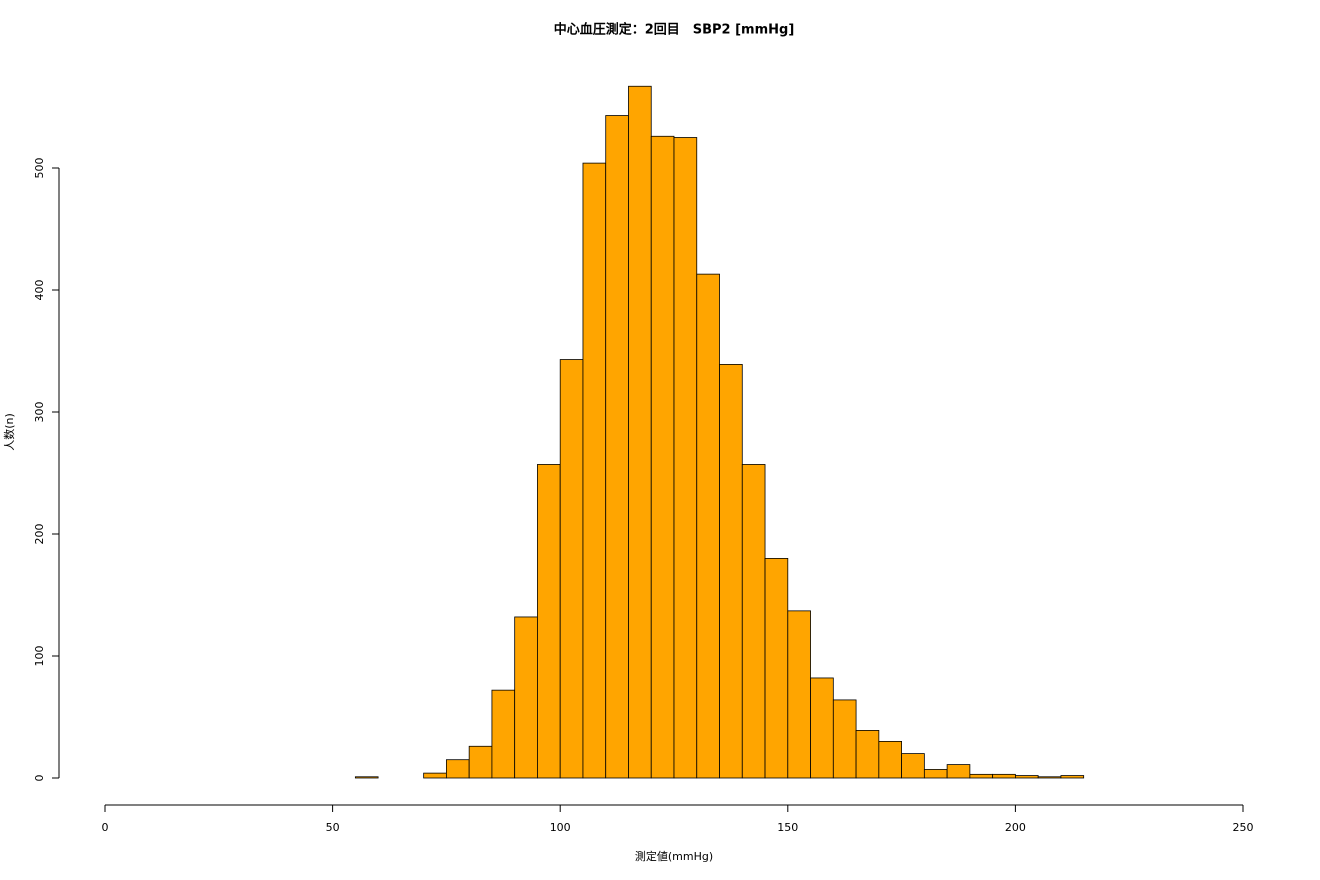 The height and width of the screenshot is (880, 1320). Describe the element at coordinates (333, 827) in the screenshot. I see `x-tick-label: 50` at that location.